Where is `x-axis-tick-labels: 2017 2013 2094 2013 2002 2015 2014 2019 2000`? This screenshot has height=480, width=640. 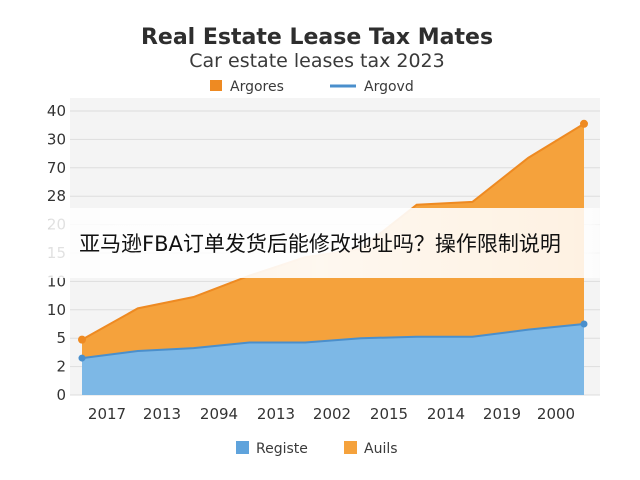 x-axis-tick-labels: 2017 2013 2094 2013 2002 2015 2014 2019 2000 is located at coordinates (331, 414).